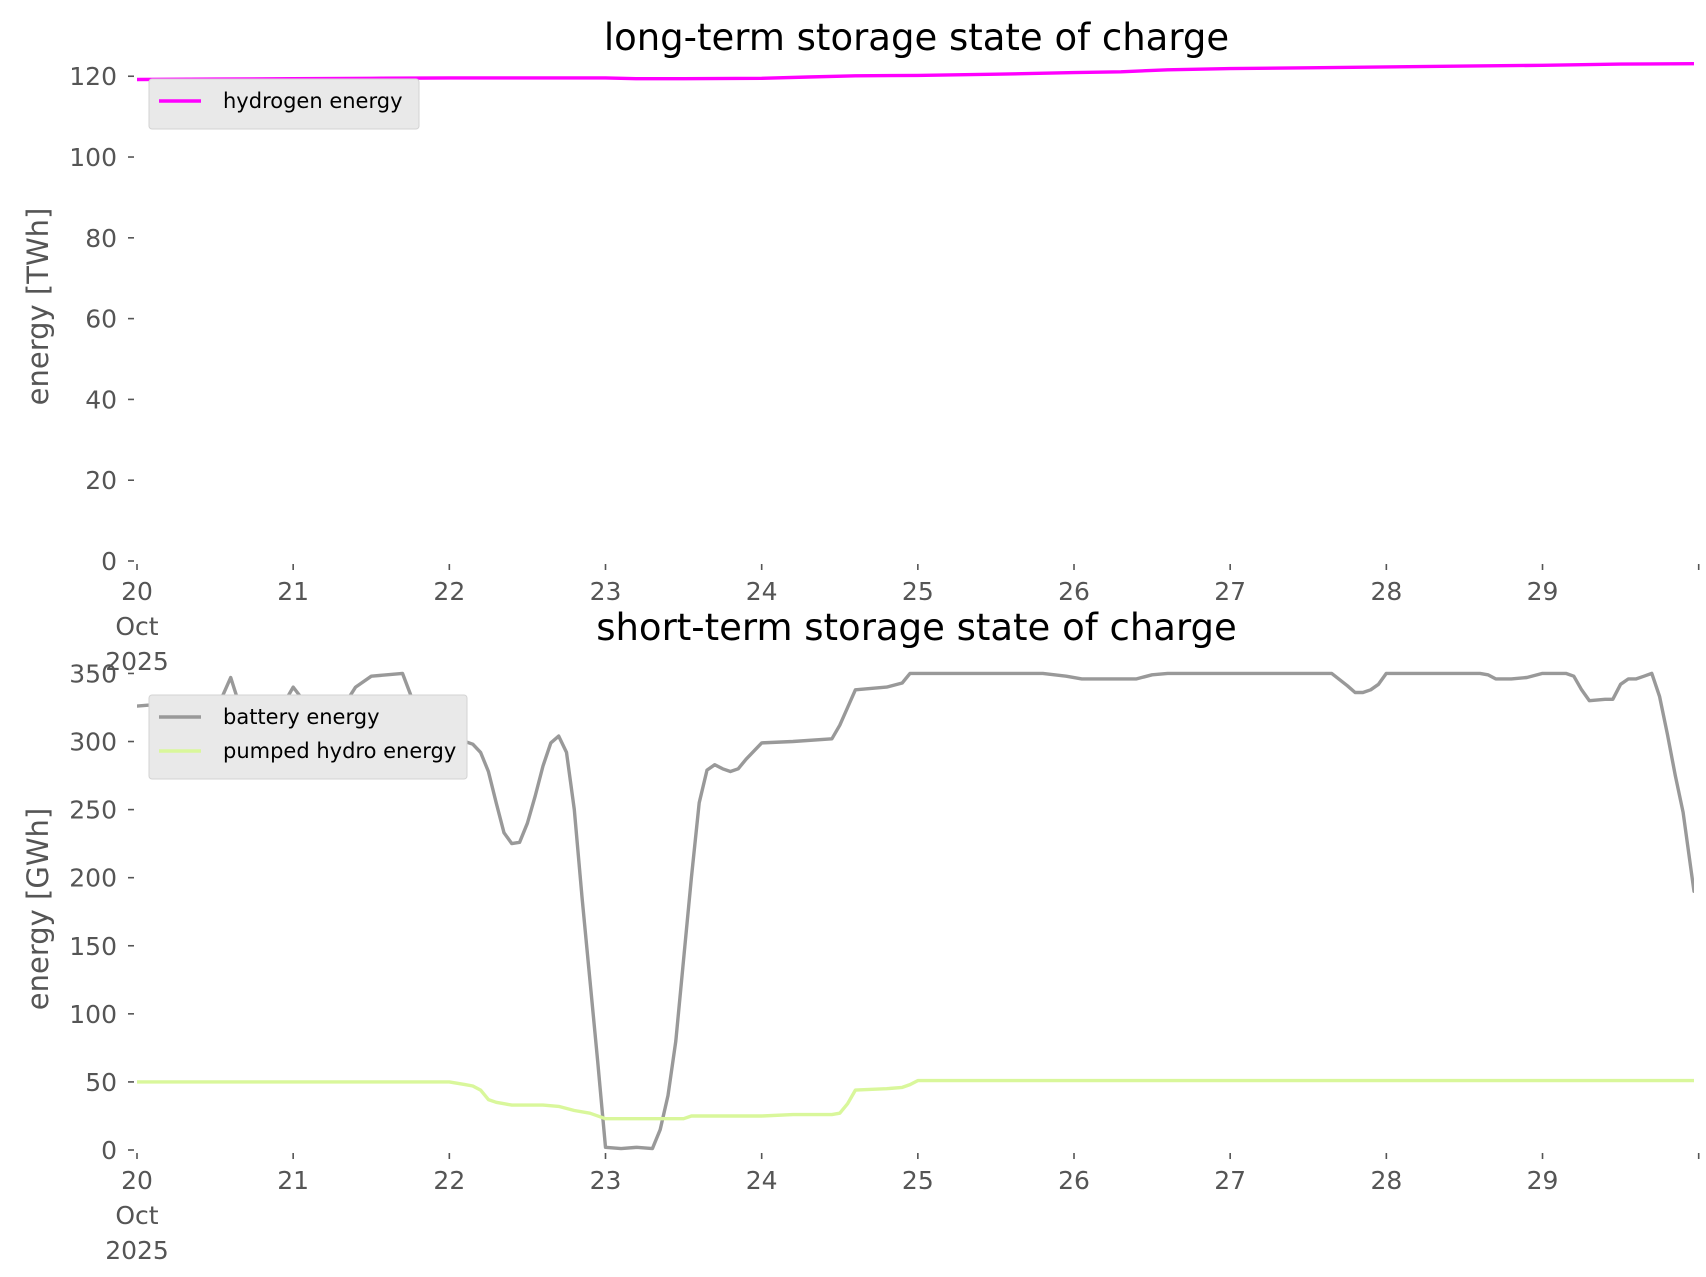 This screenshot has height=1277, width=1706. I want to click on y-tick-label: 120, so click(93, 76).